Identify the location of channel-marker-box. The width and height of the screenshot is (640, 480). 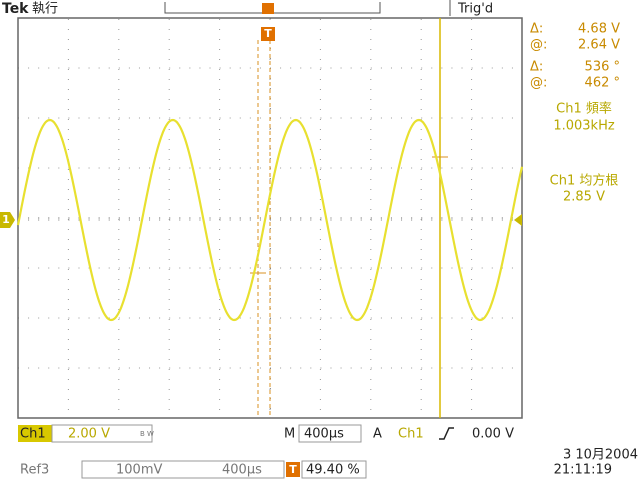
(7, 220).